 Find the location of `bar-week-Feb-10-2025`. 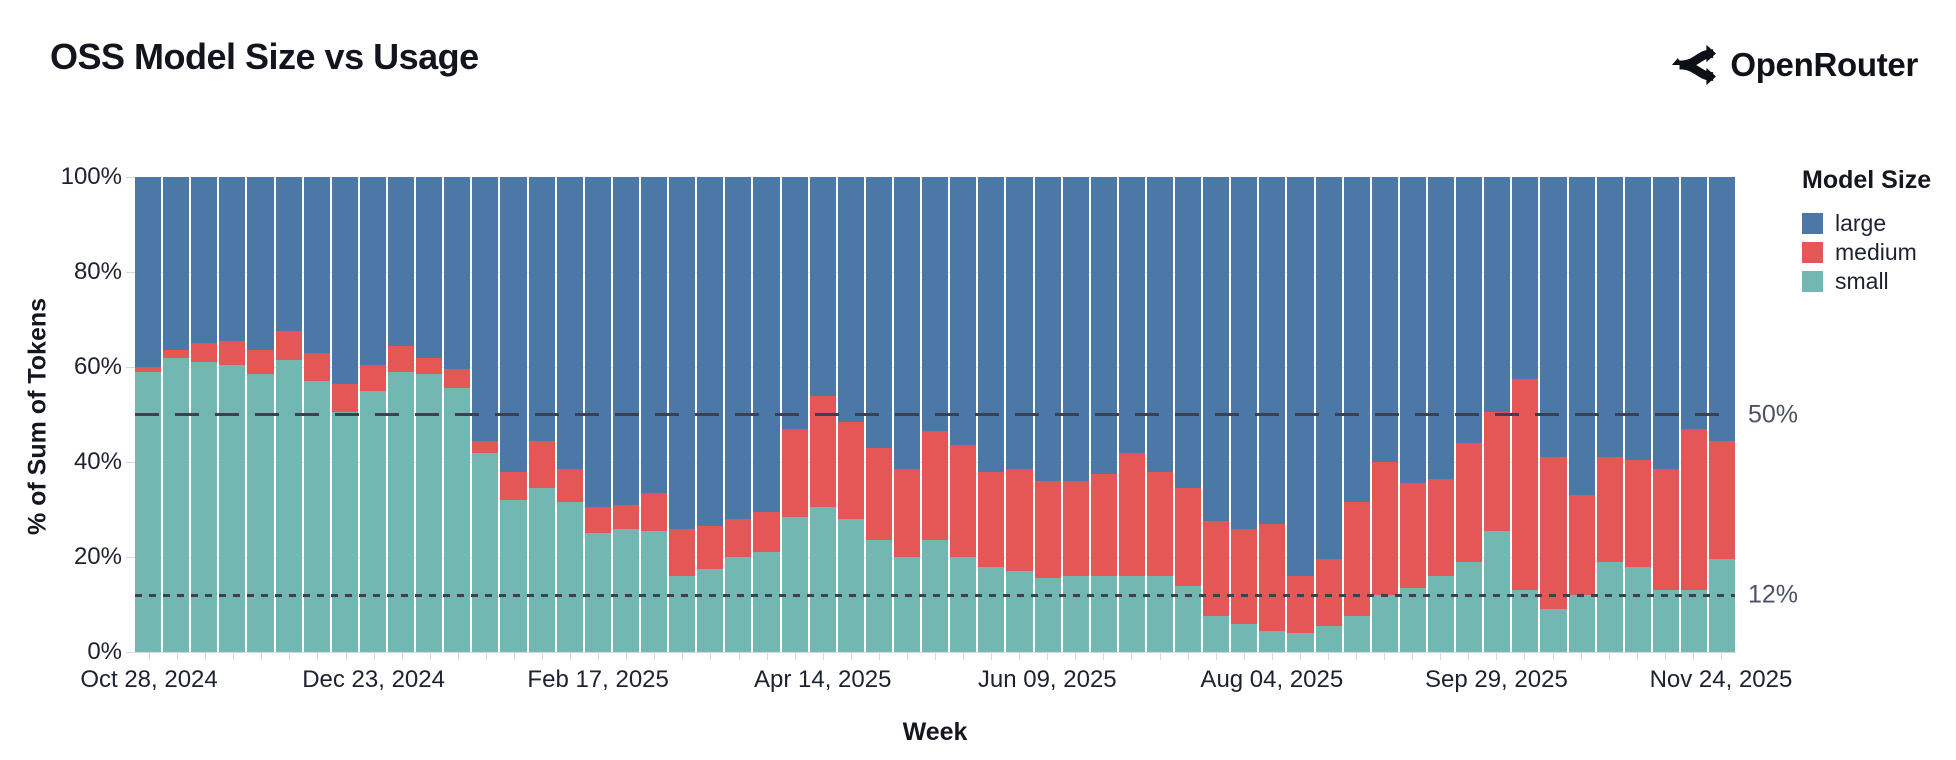

bar-week-Feb-10-2025 is located at coordinates (569, 414).